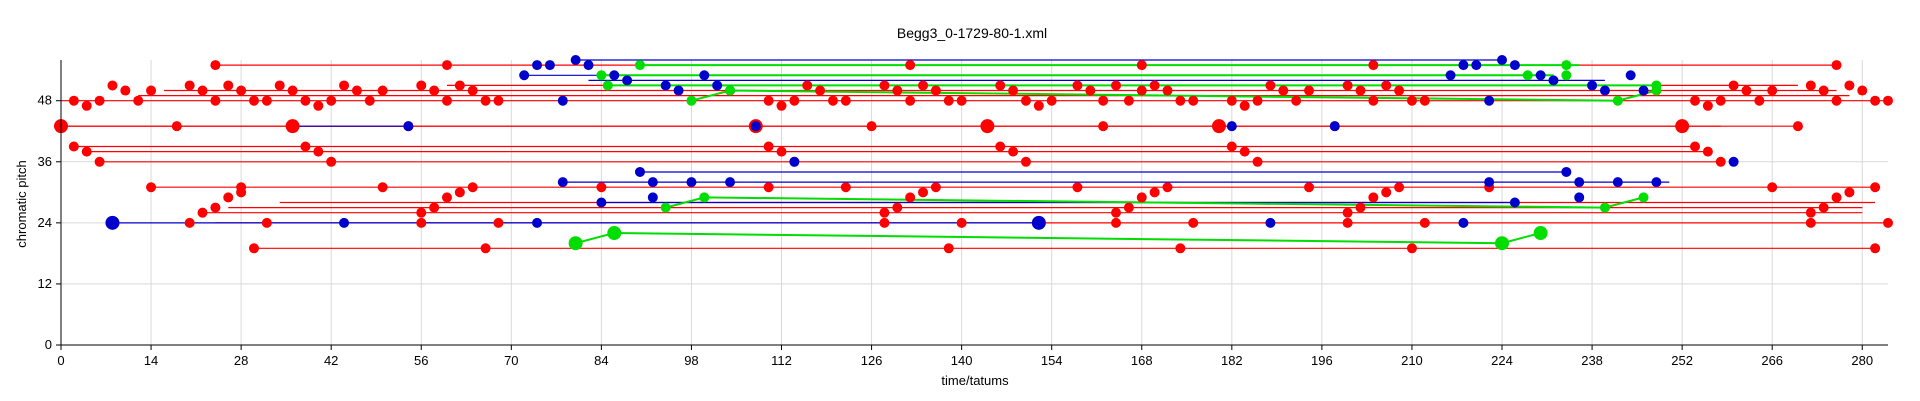 The height and width of the screenshot is (401, 1920). Describe the element at coordinates (972, 33) in the screenshot. I see `chart-title: Begg3_0-1729-80-1.xml` at that location.